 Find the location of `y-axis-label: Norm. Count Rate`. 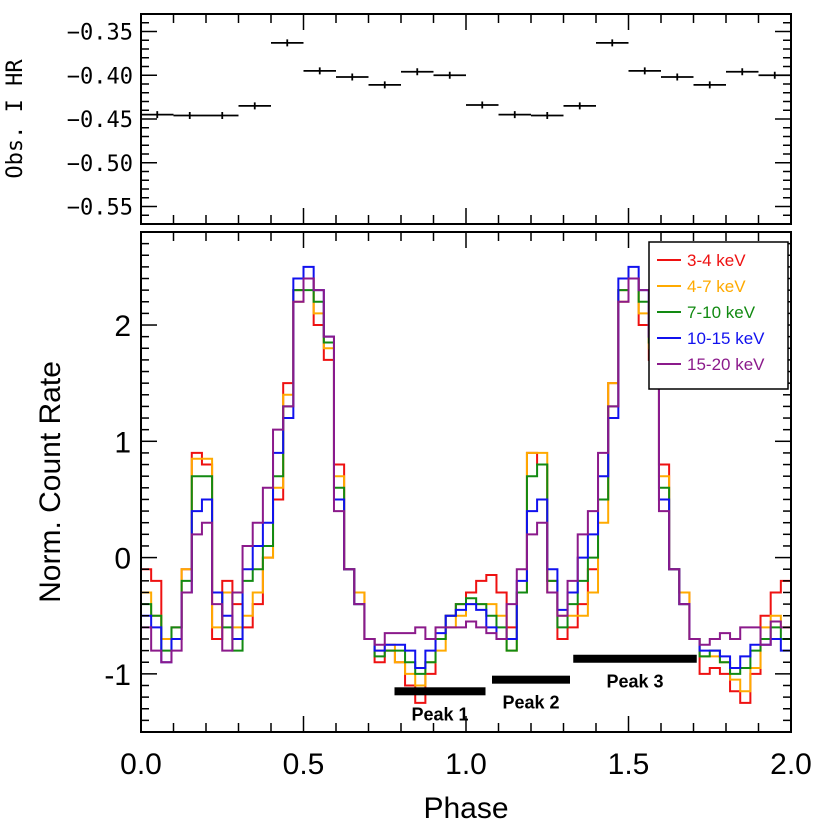

y-axis-label: Norm. Count Rate is located at coordinates (50, 482).